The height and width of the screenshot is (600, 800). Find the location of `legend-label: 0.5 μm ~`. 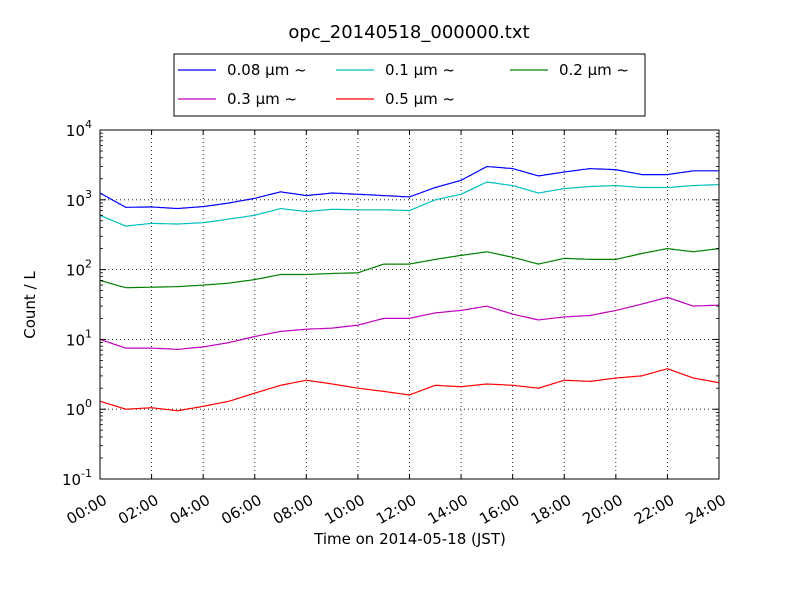

legend-label: 0.5 μm ~ is located at coordinates (420, 99).